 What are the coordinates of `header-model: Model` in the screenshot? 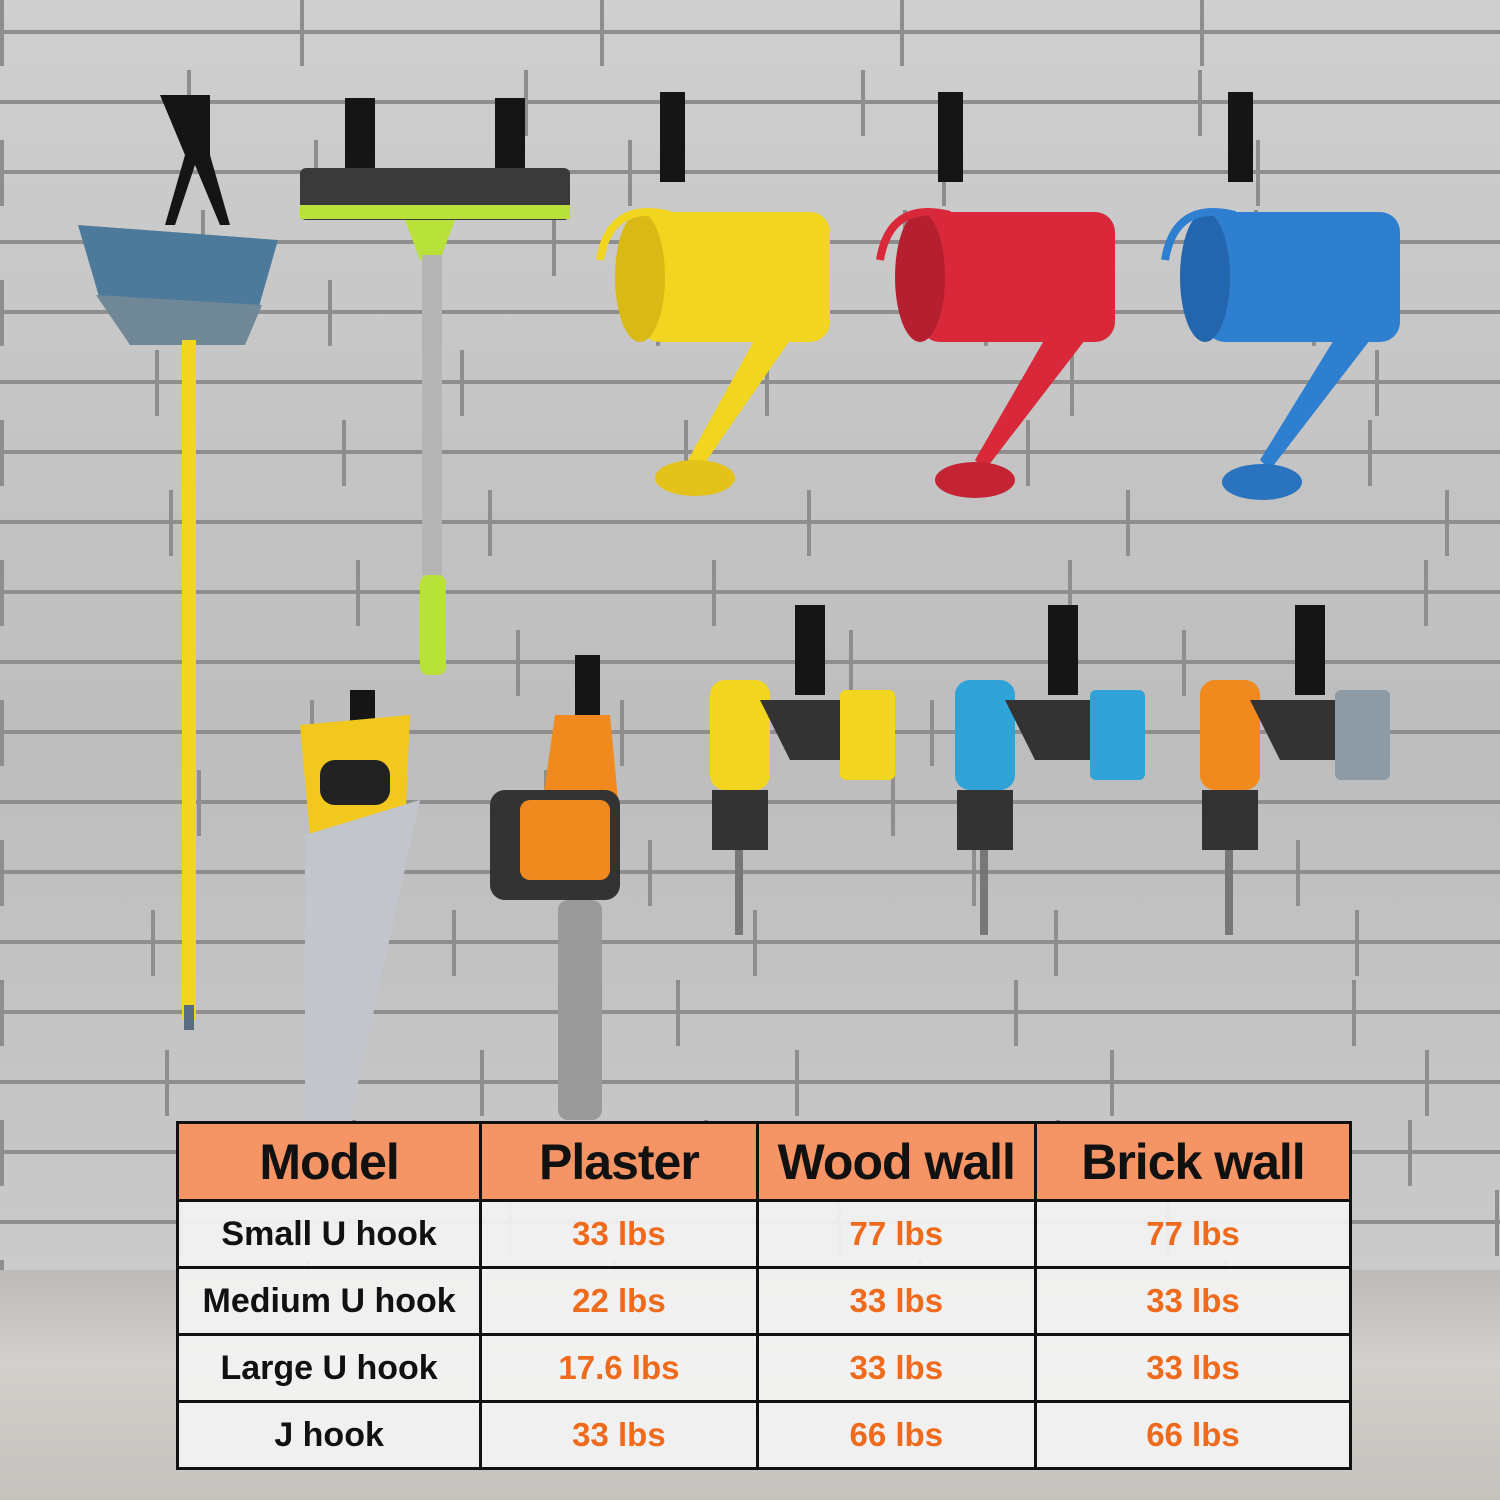 It's located at (329, 1161).